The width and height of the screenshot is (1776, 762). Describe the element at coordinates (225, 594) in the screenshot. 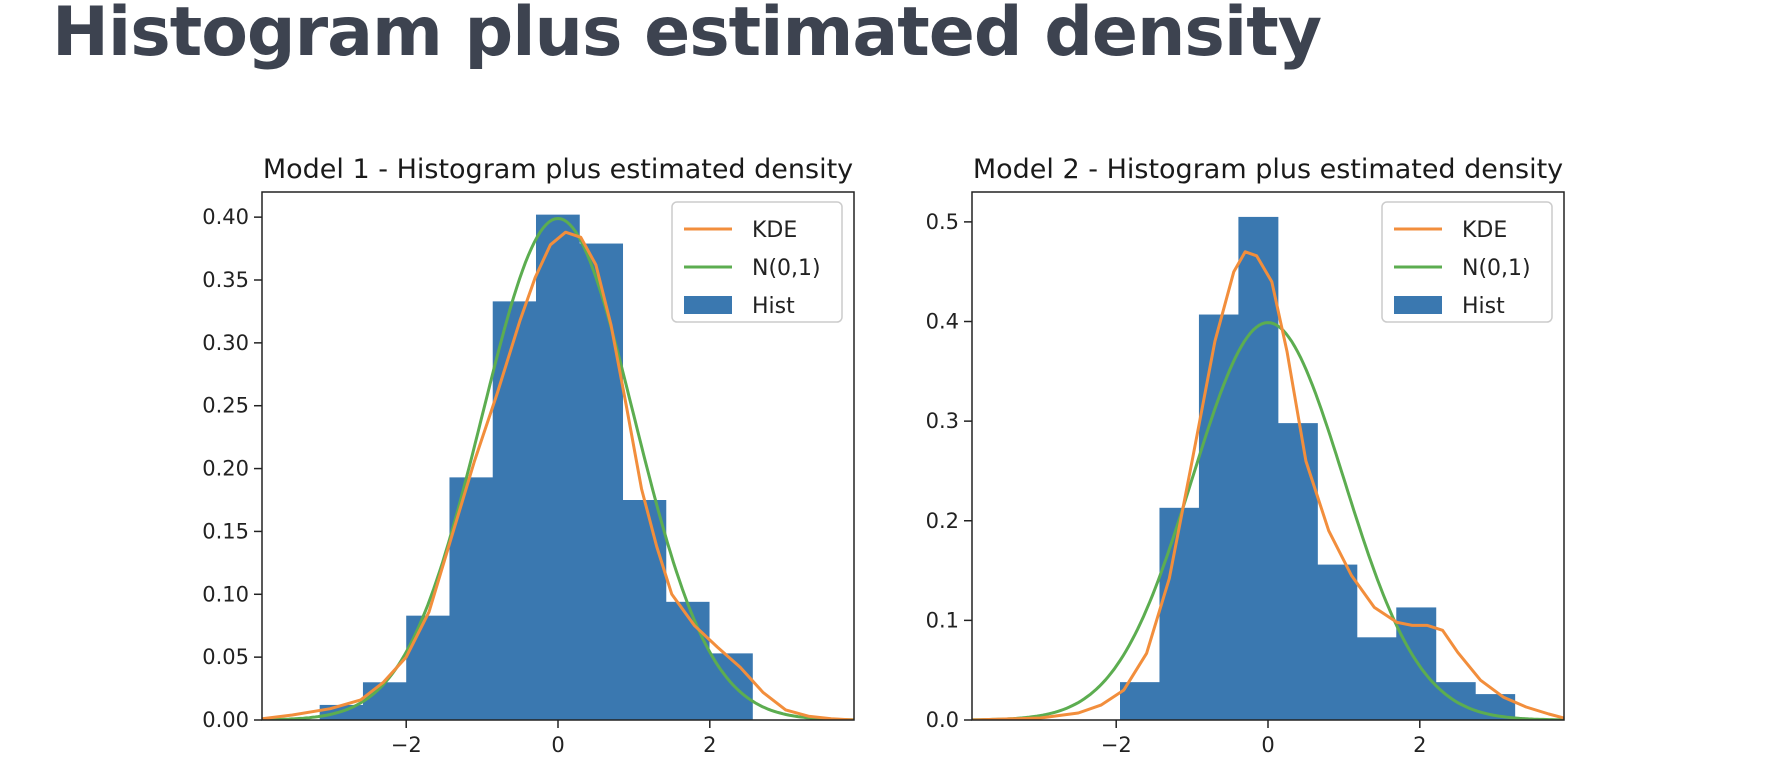

I see `y-tick-label: 0.10` at that location.